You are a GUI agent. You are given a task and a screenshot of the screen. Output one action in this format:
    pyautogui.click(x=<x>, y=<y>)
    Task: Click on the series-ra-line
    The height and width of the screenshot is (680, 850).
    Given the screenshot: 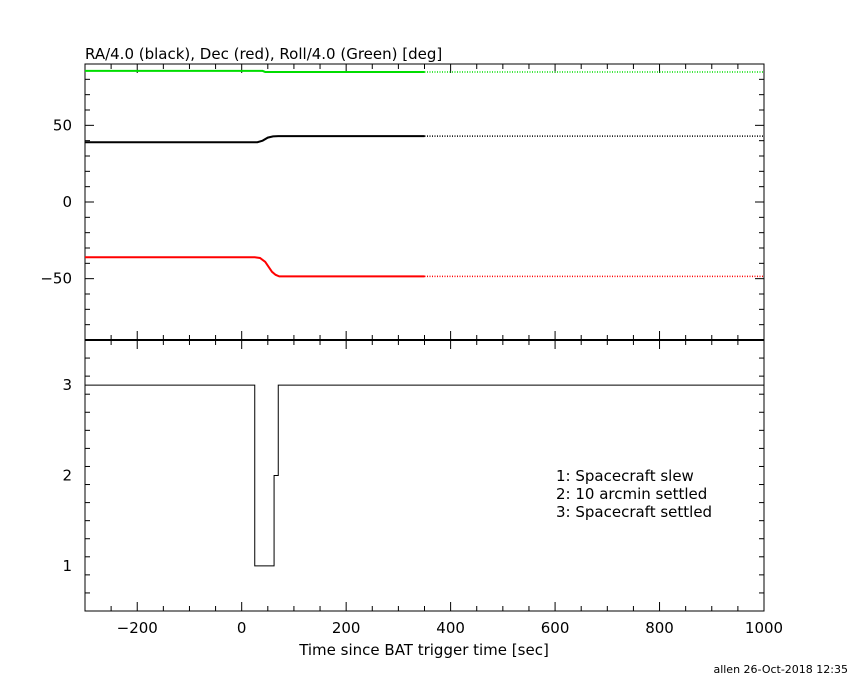 What is the action you would take?
    pyautogui.click(x=255, y=139)
    